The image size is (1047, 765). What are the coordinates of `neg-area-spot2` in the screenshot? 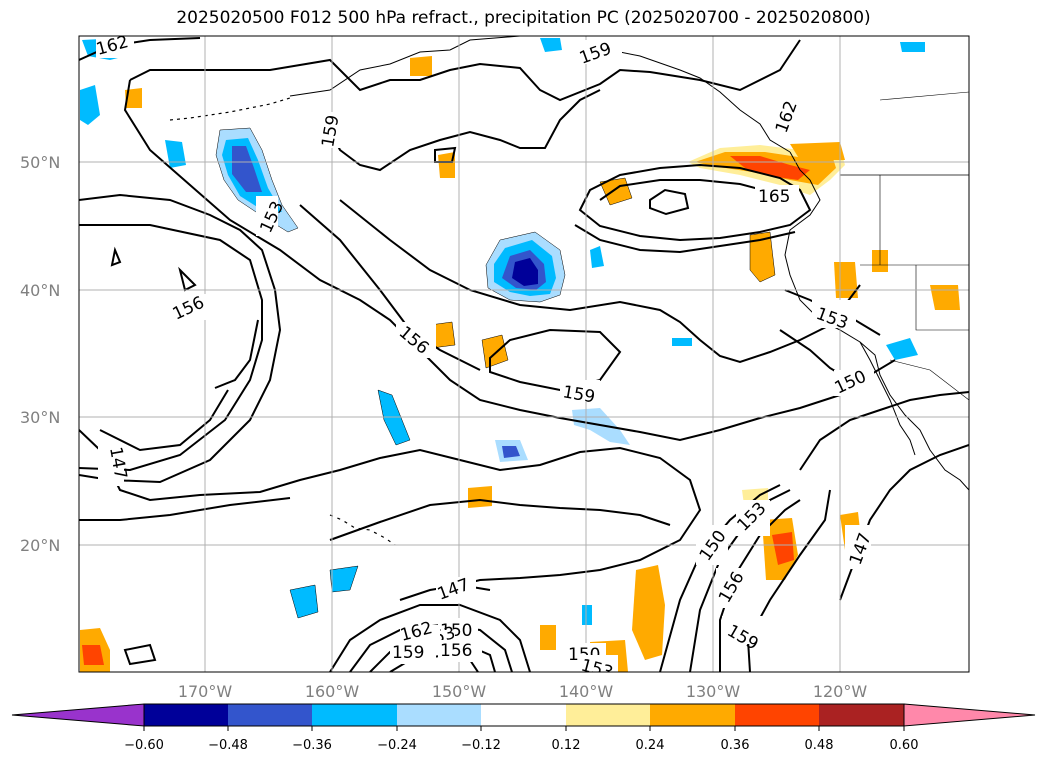 It's located at (551, 45).